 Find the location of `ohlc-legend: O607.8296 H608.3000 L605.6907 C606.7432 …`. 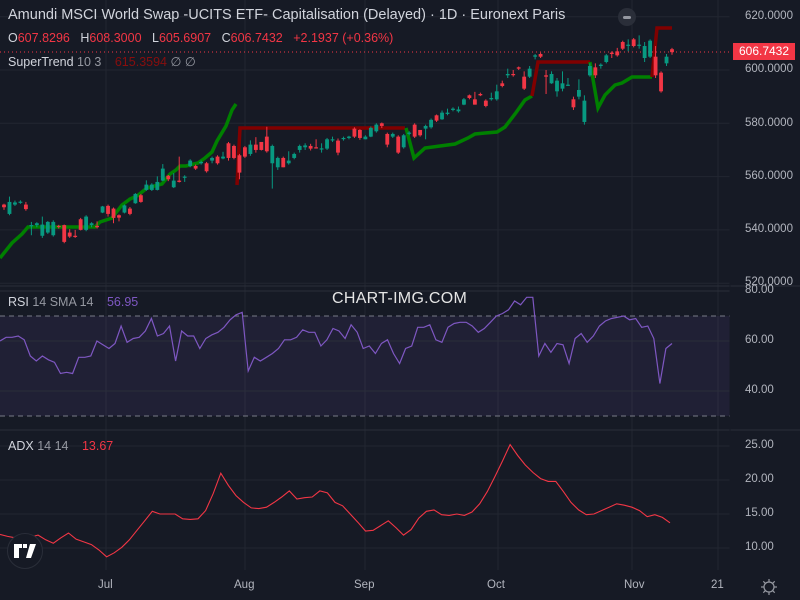

ohlc-legend: O607.8296 H608.3000 L605.6907 C606.7432 … is located at coordinates (204, 38).